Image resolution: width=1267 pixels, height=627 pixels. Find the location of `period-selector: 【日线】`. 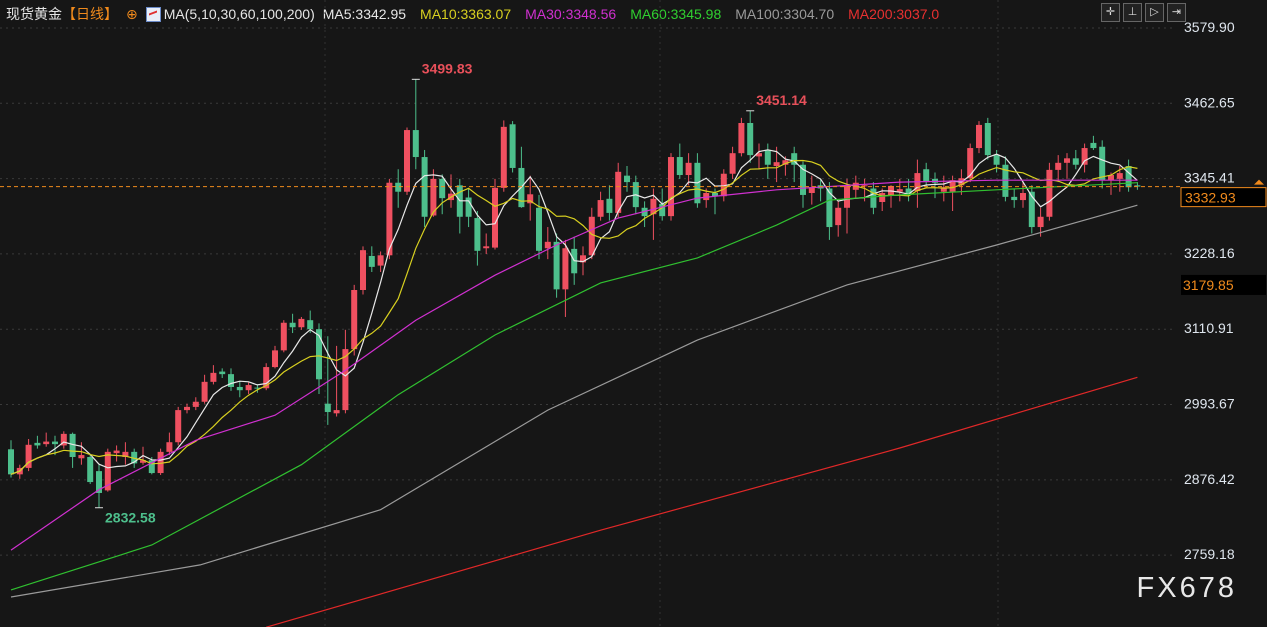

period-selector: 【日线】 is located at coordinates (90, 14).